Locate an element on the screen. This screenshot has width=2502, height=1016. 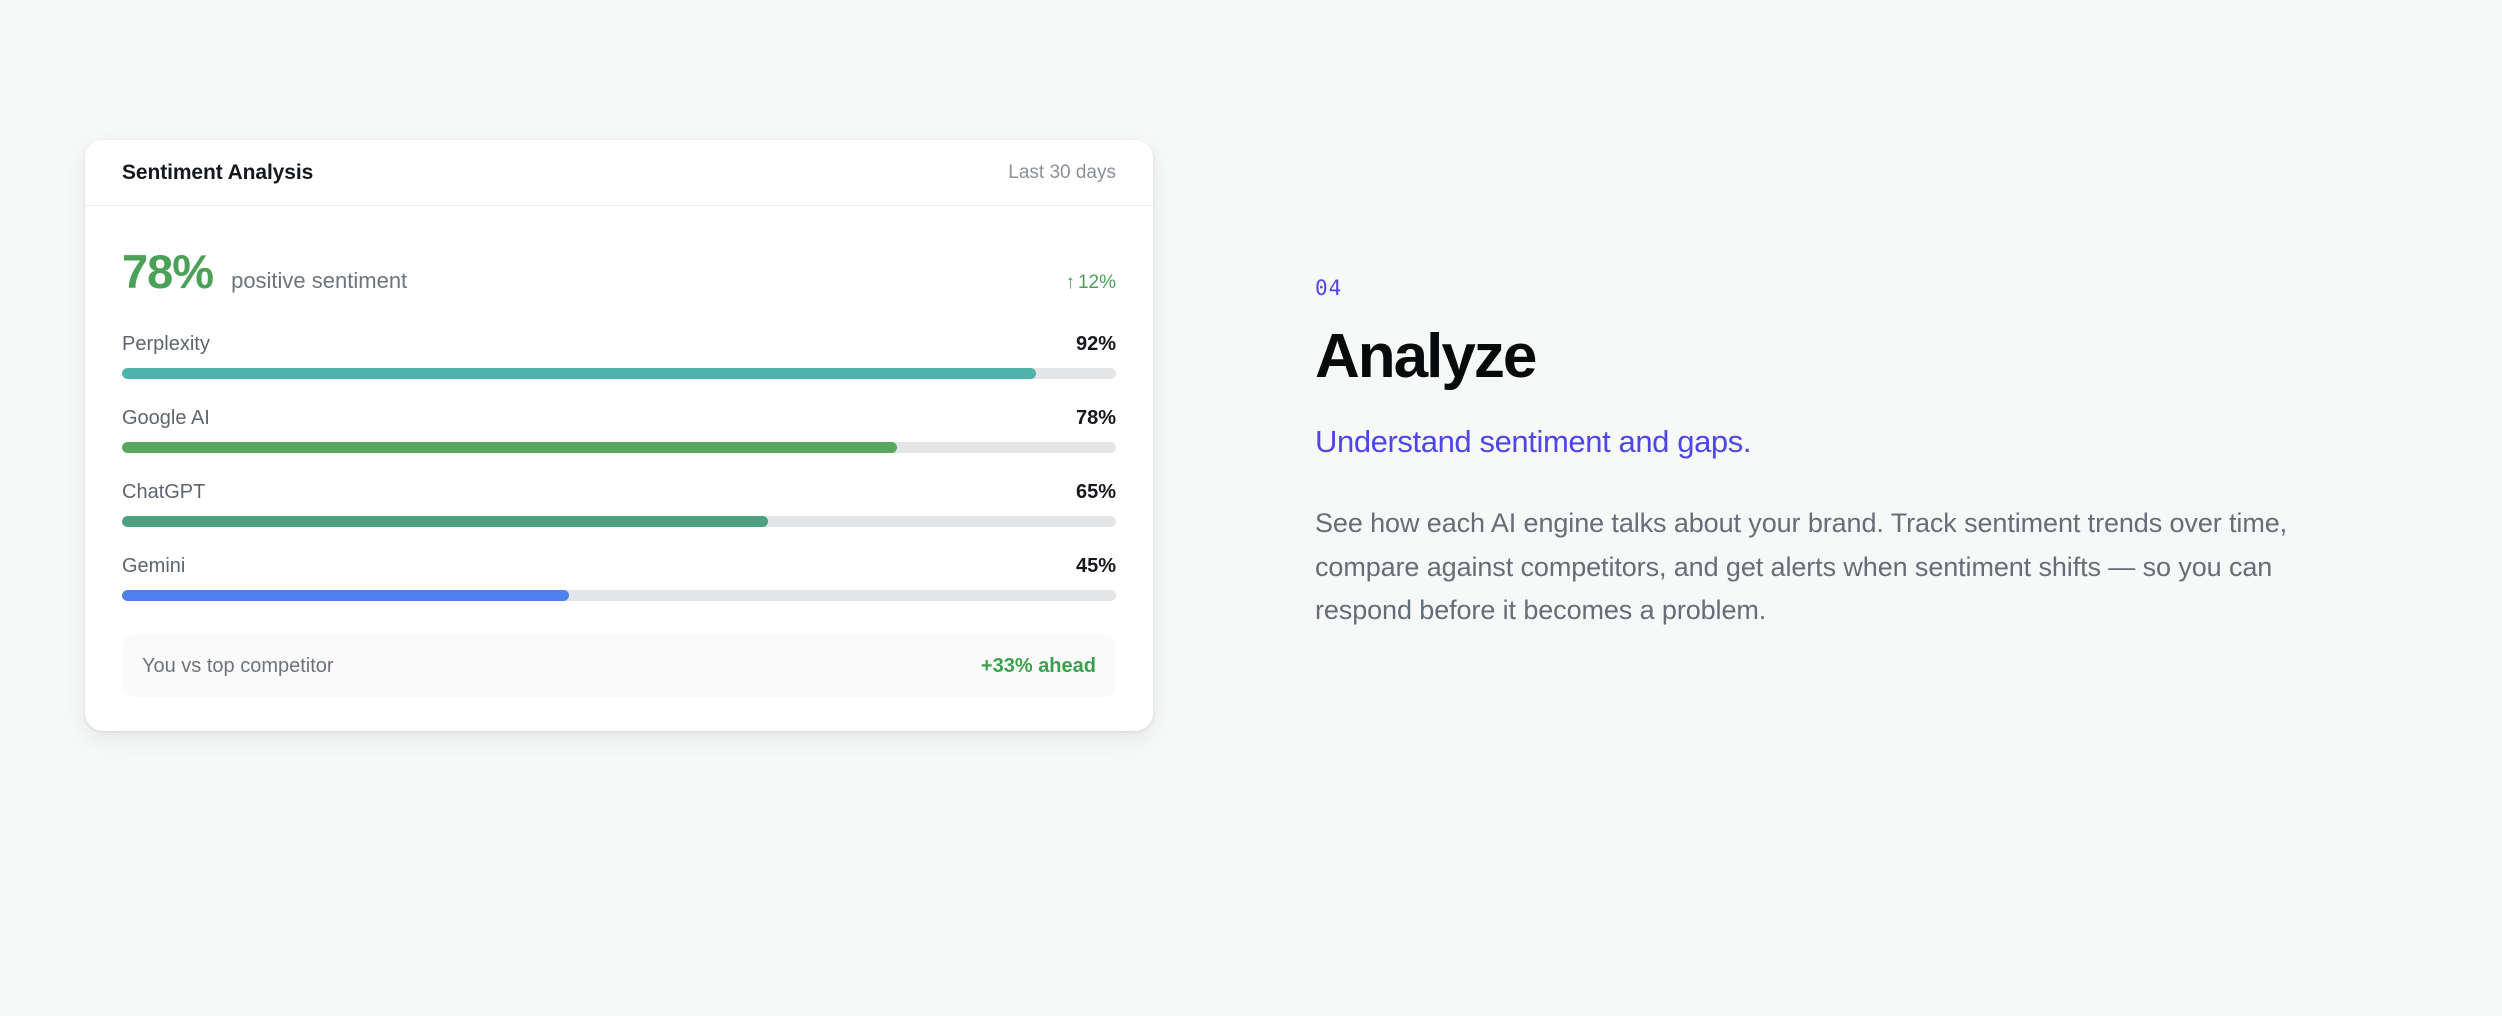
card-title: Sentiment Analysis is located at coordinates (218, 172).